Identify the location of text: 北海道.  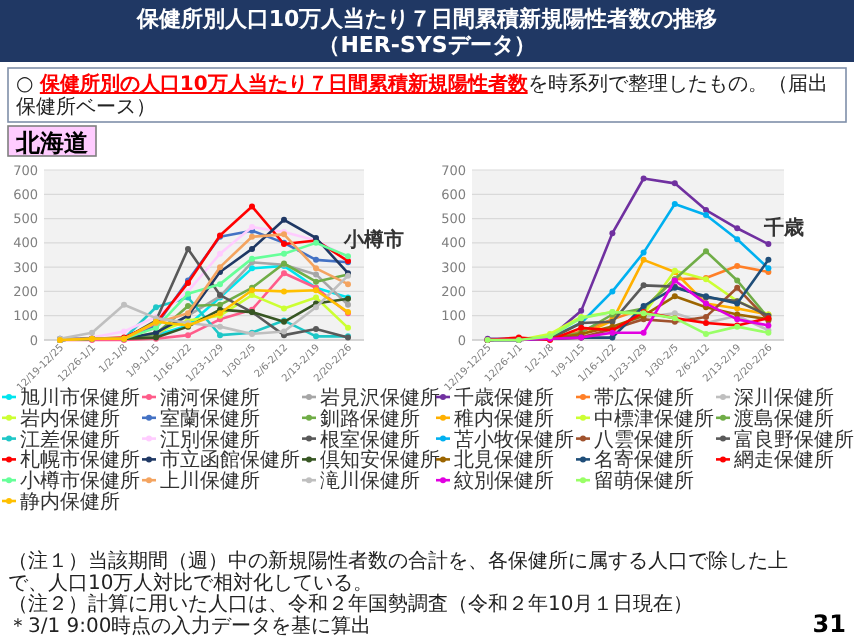
(52, 143).